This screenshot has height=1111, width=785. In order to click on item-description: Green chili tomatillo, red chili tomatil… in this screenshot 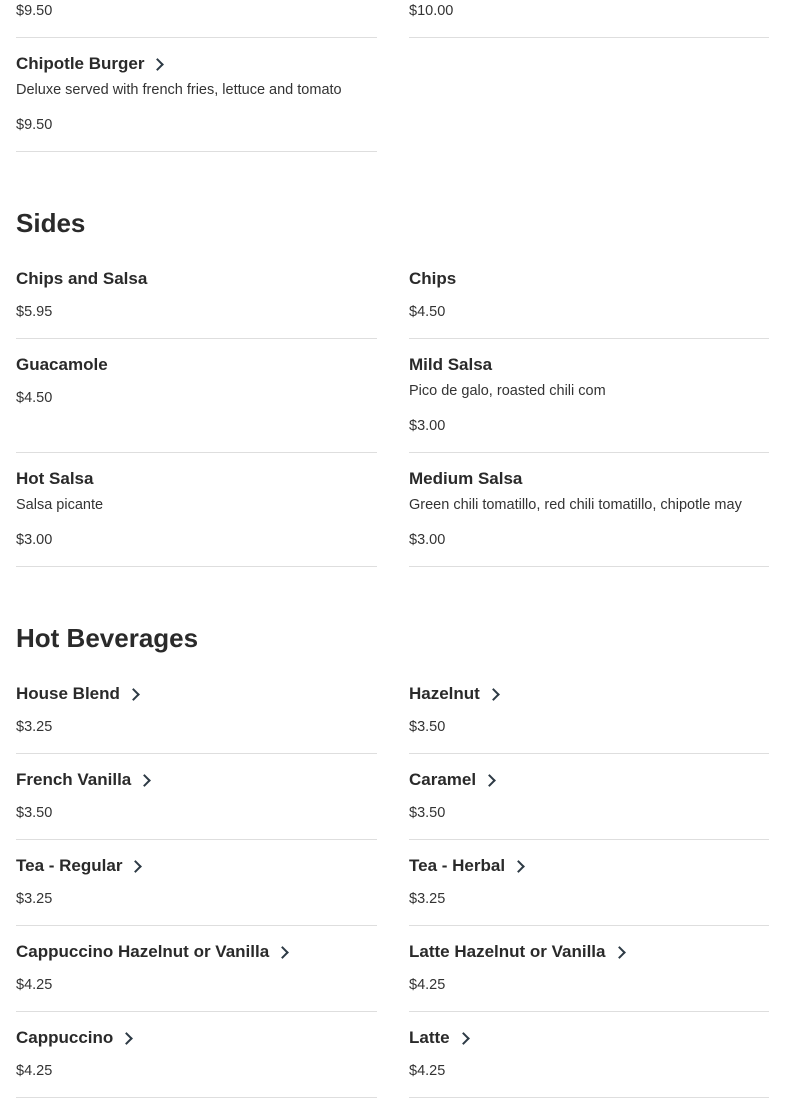, I will do `click(575, 505)`.